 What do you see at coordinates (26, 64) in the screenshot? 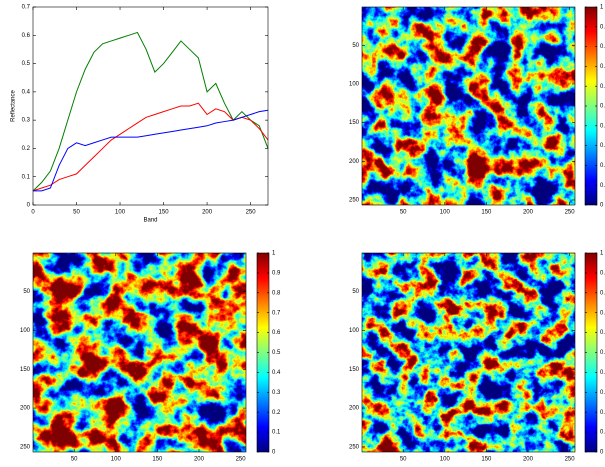
I see `y-tick-label: 0.5` at bounding box center [26, 64].